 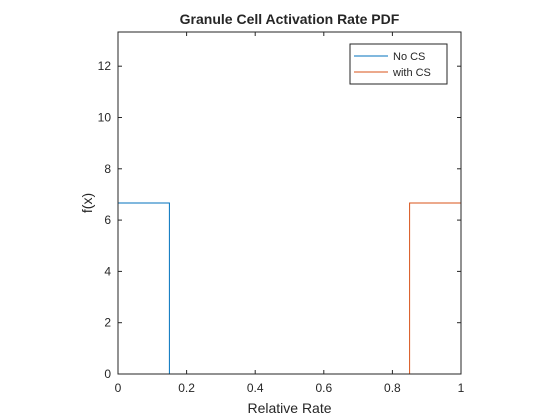 What do you see at coordinates (289, 408) in the screenshot?
I see `x-axis-label: Relative Rate` at bounding box center [289, 408].